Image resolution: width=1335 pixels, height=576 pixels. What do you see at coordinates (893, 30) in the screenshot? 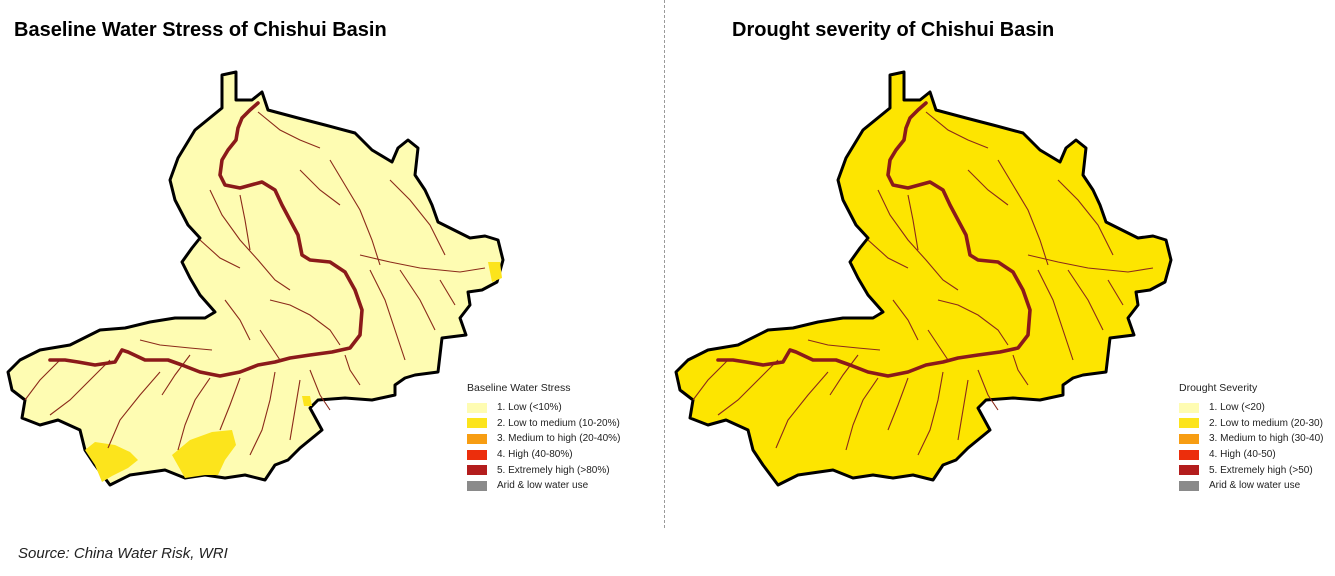
I see `drought-severity-map-title: Drought severity of Chishui Basin` at bounding box center [893, 30].